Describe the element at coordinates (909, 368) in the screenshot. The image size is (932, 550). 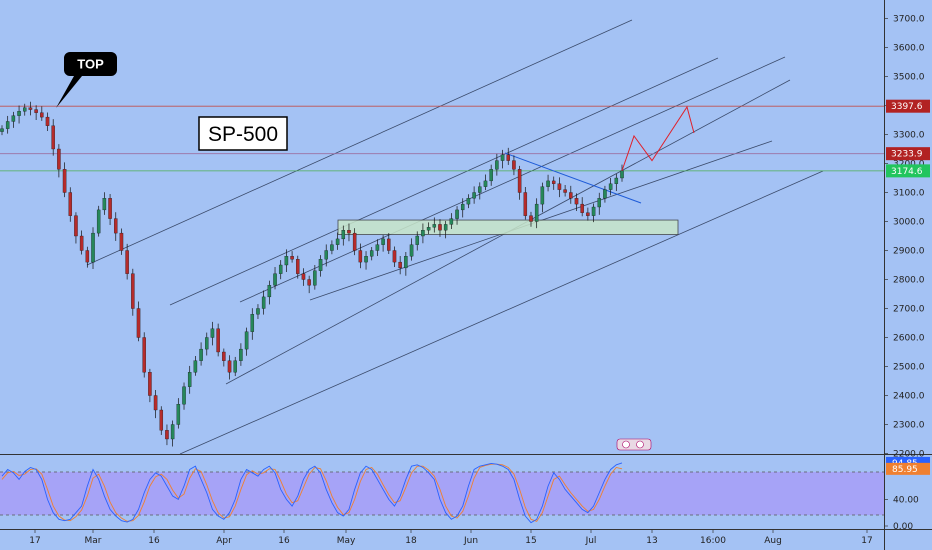
I see `price-tick-label: 2500.0` at that location.